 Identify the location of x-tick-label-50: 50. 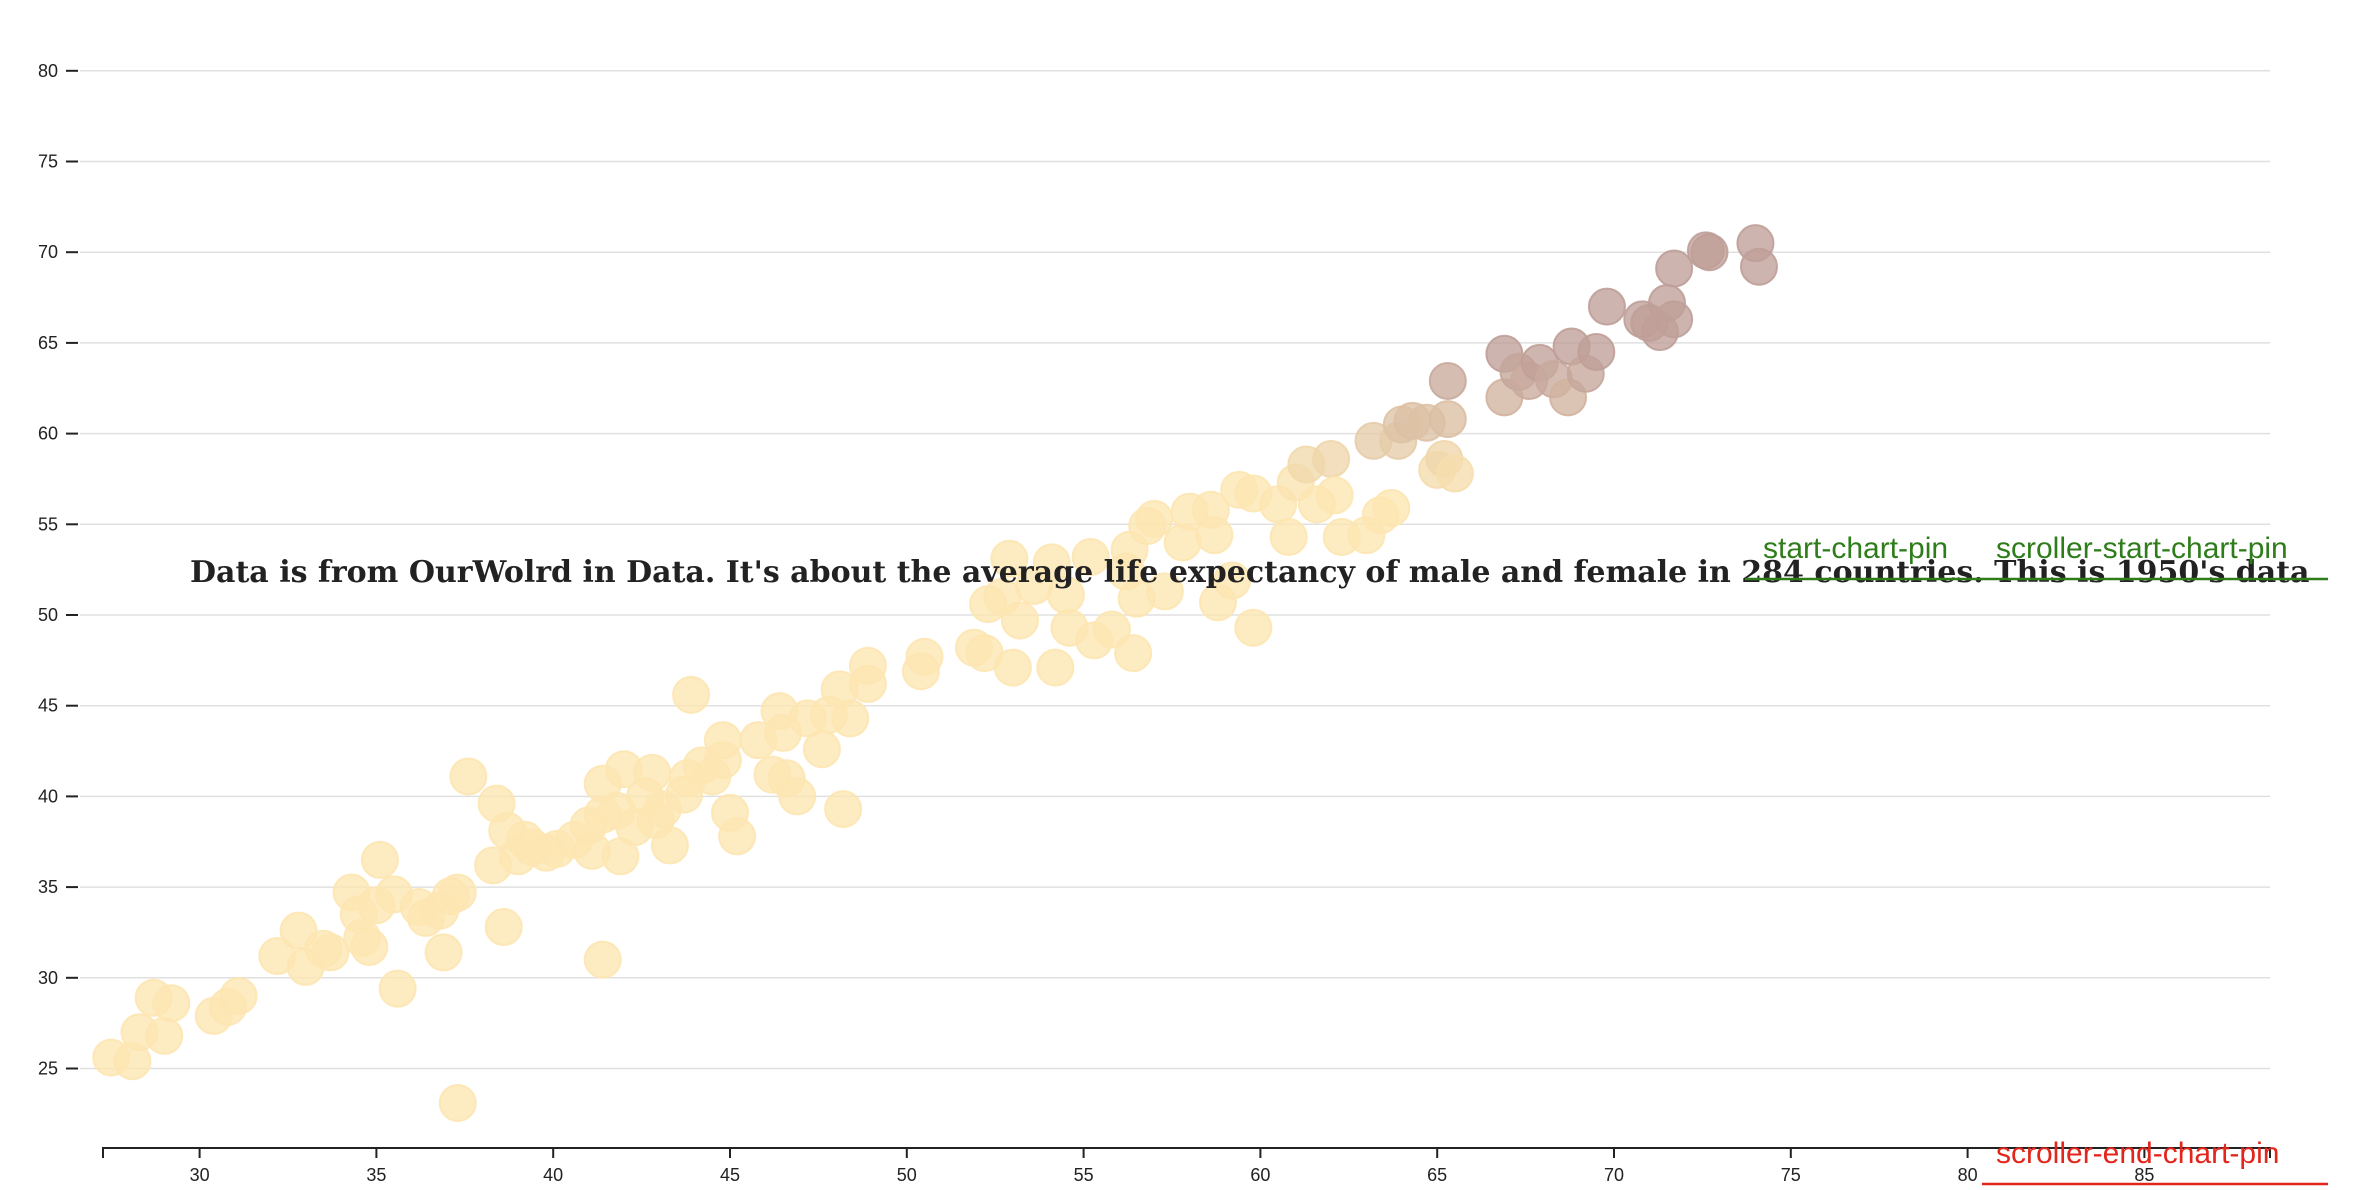
(907, 1175).